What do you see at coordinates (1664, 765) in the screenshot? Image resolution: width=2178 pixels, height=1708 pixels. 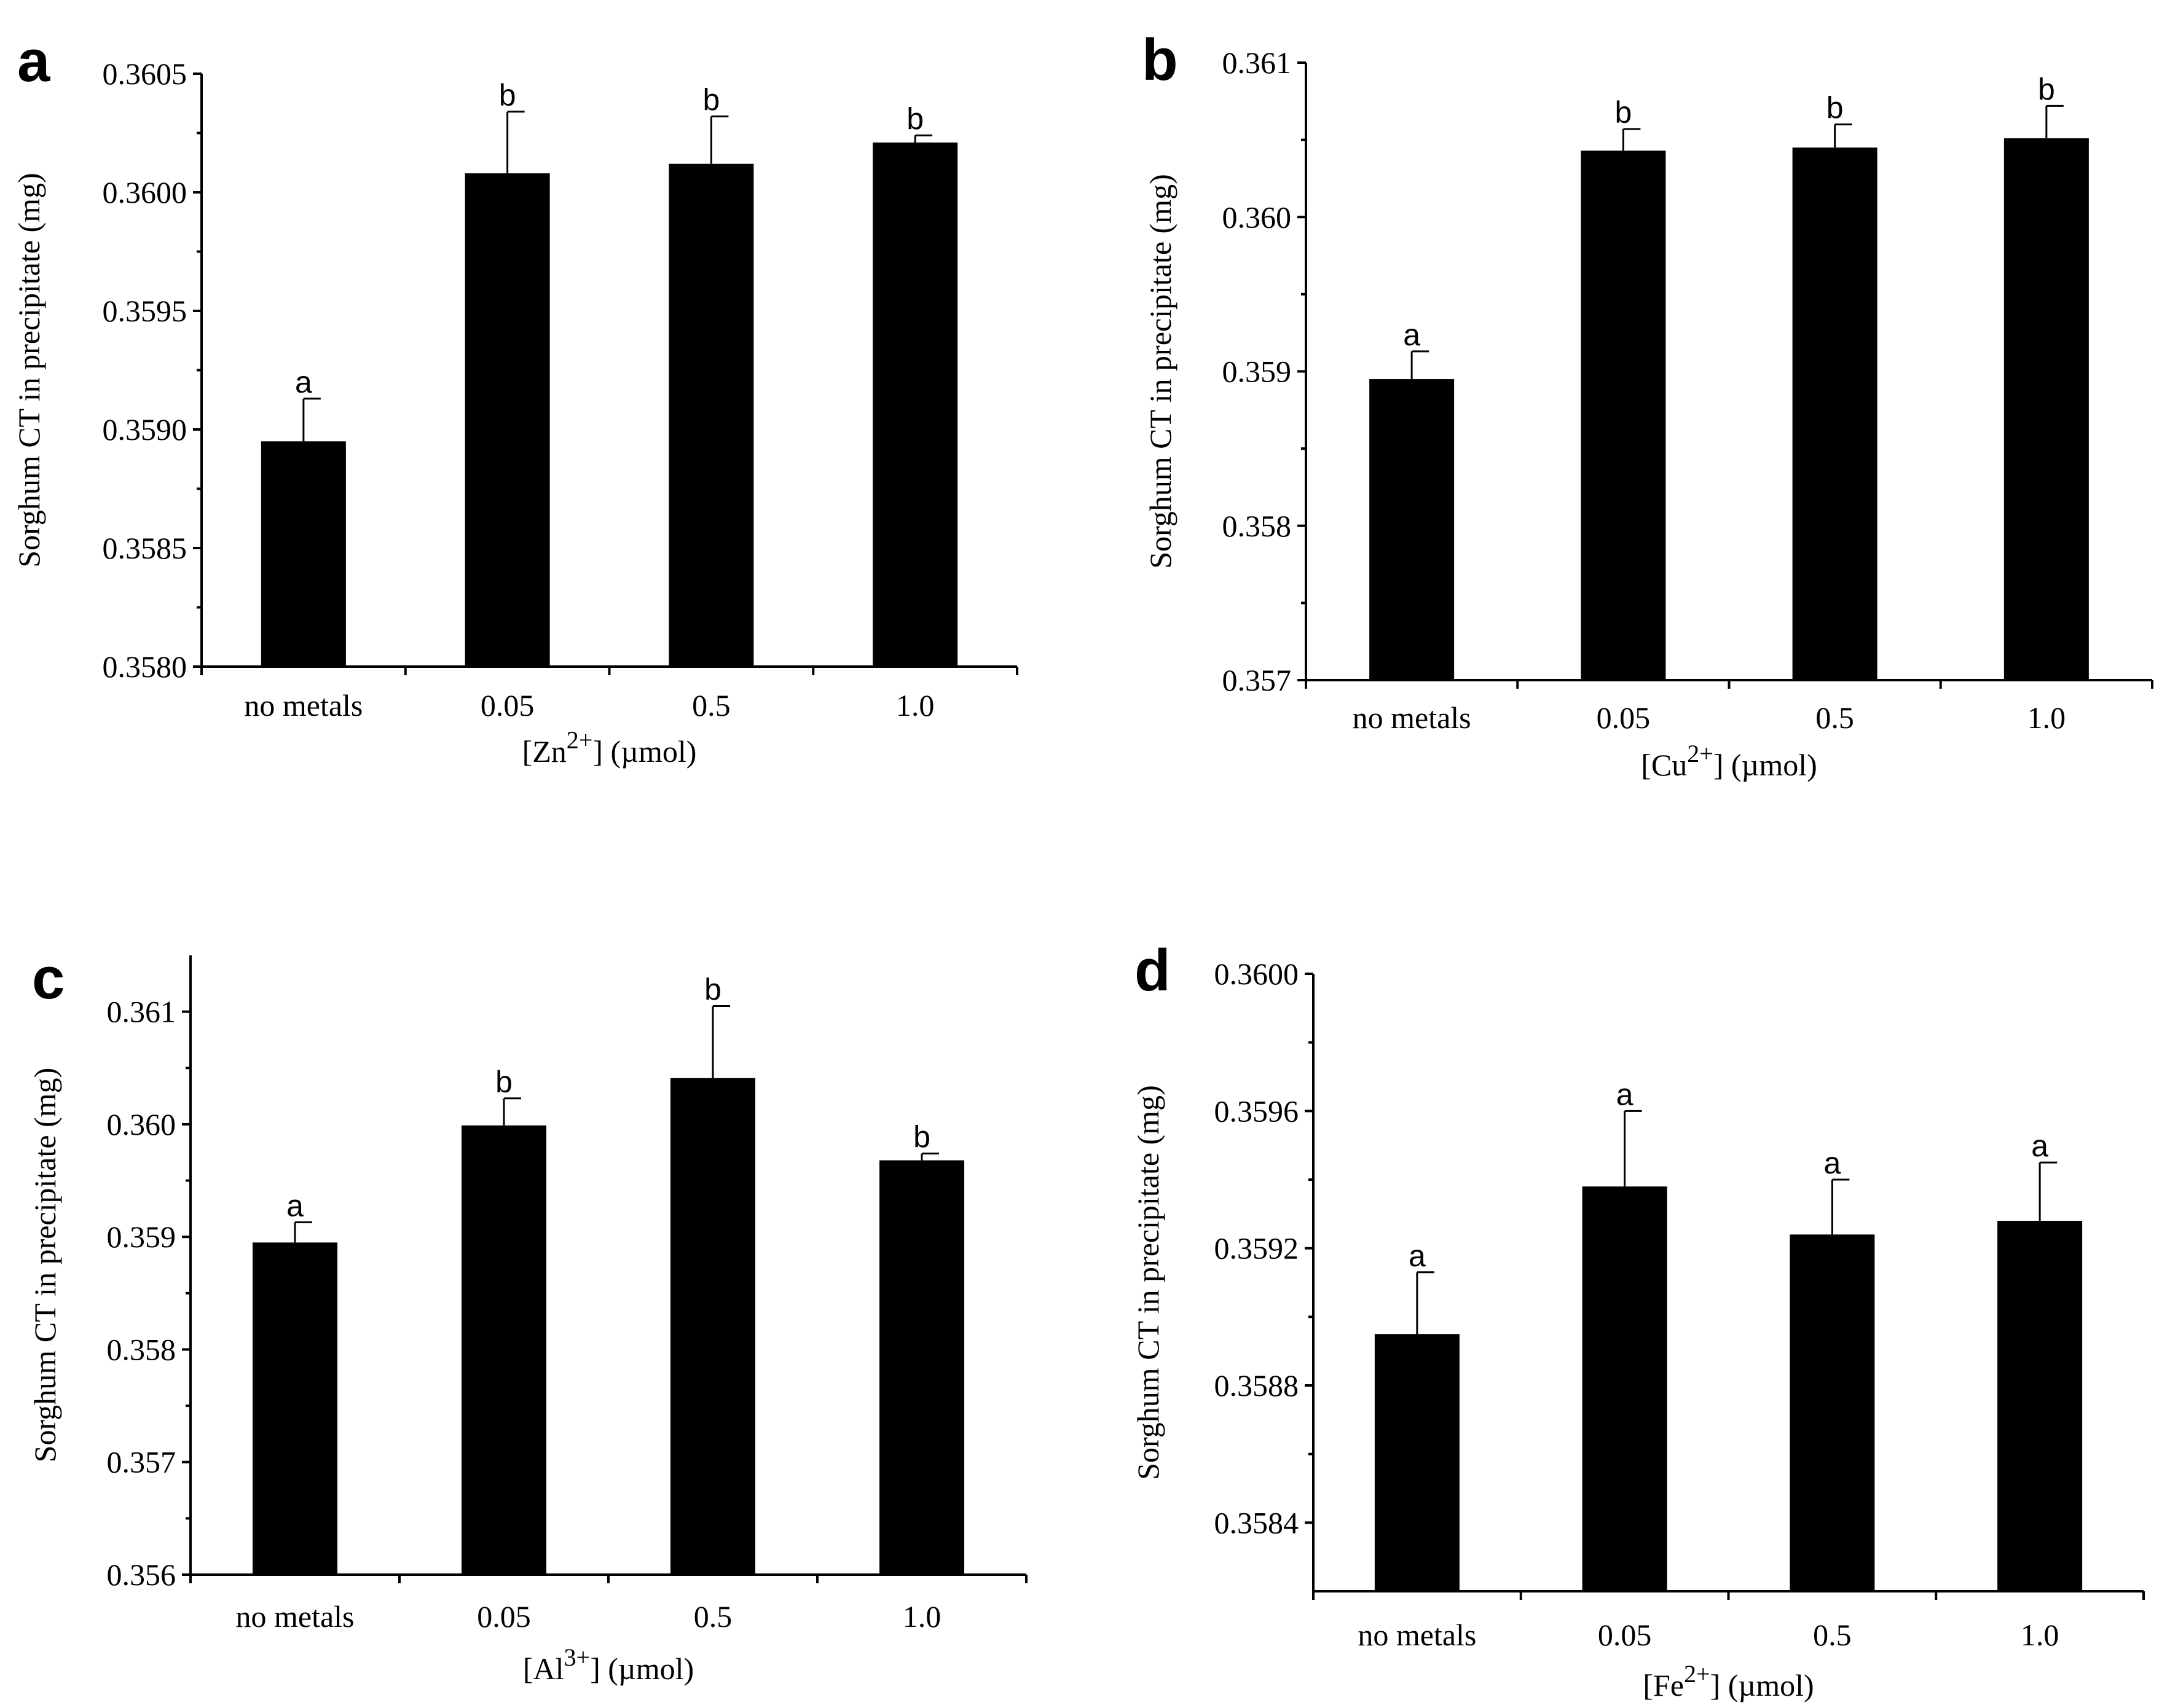 I see `x-axis-label-prefix: [Cu` at bounding box center [1664, 765].